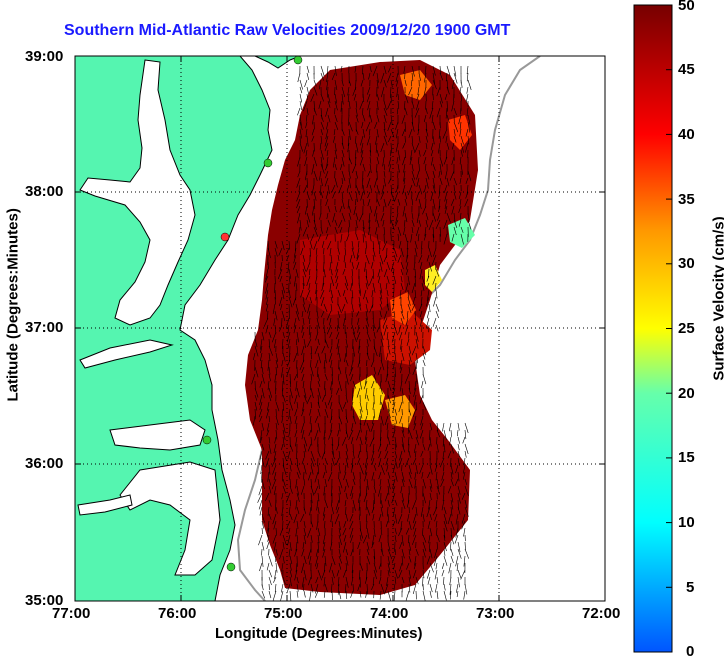  Describe the element at coordinates (686, 7) in the screenshot. I see `colorbar-tick: 50` at that location.